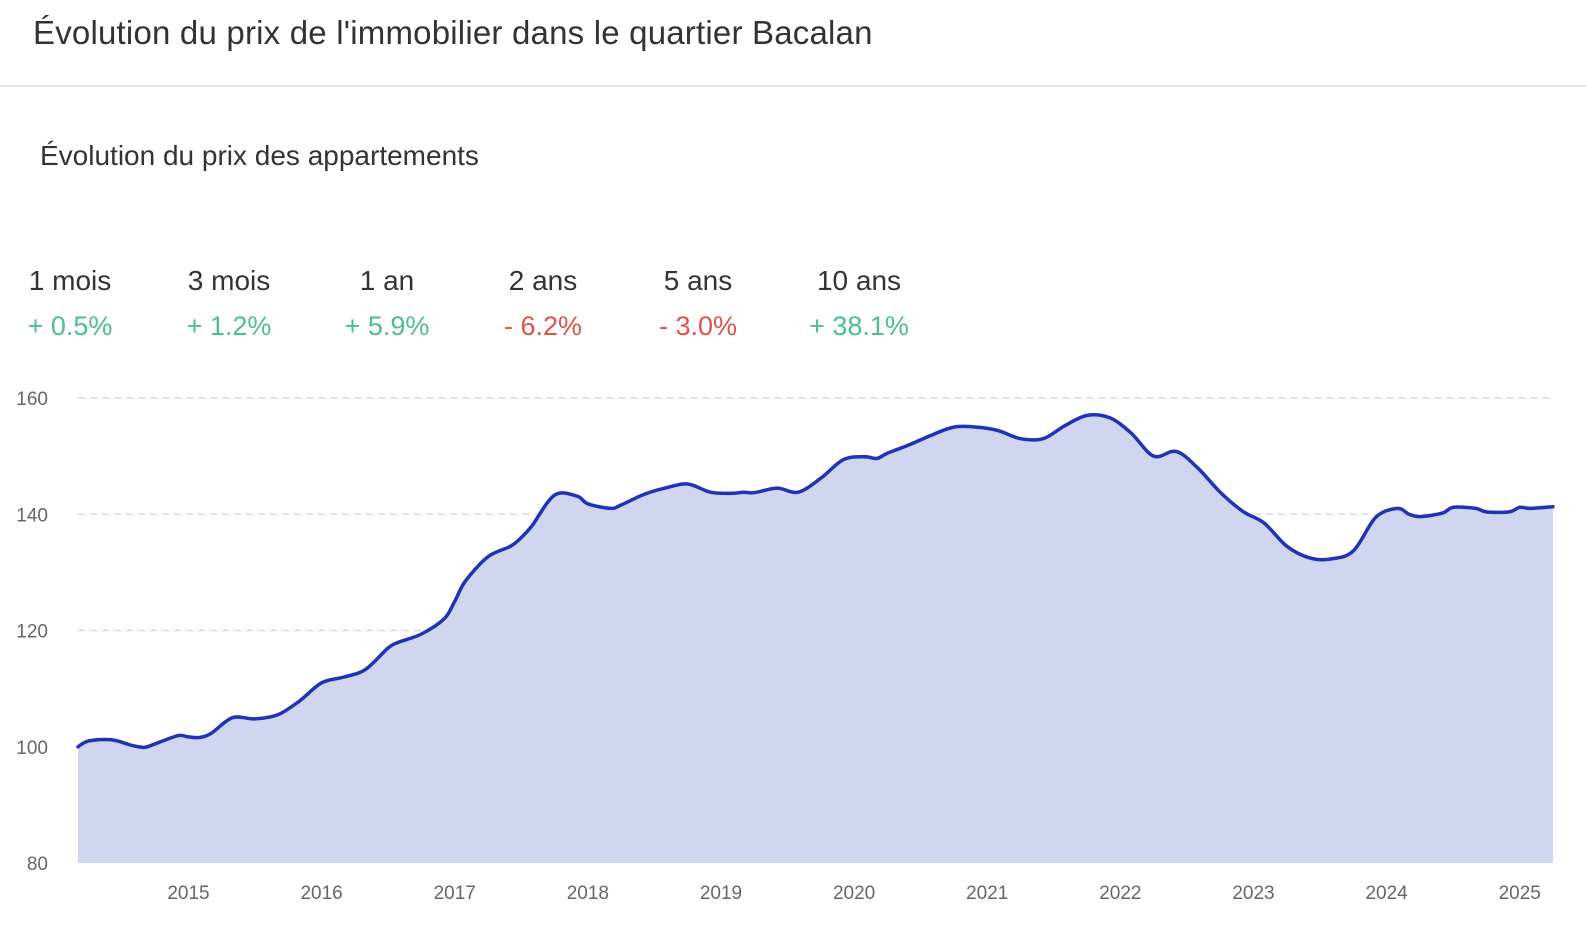 This screenshot has height=934, width=1586. Describe the element at coordinates (229, 303) in the screenshot. I see `stat-3-months: 3 mois + 1.2%` at that location.